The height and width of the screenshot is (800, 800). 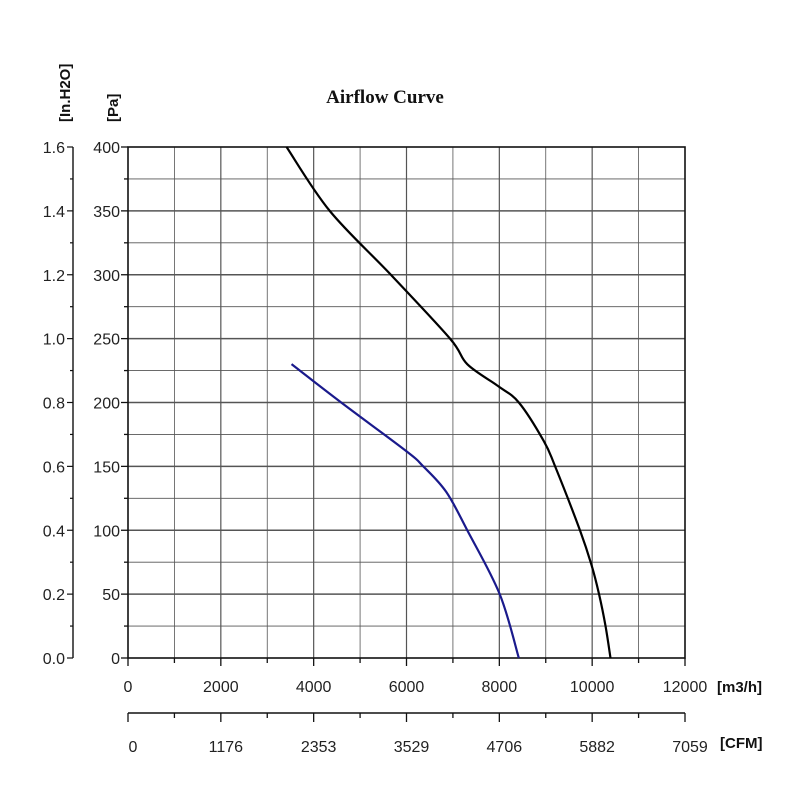 I want to click on x-tick-label: 12000, so click(x=685, y=687).